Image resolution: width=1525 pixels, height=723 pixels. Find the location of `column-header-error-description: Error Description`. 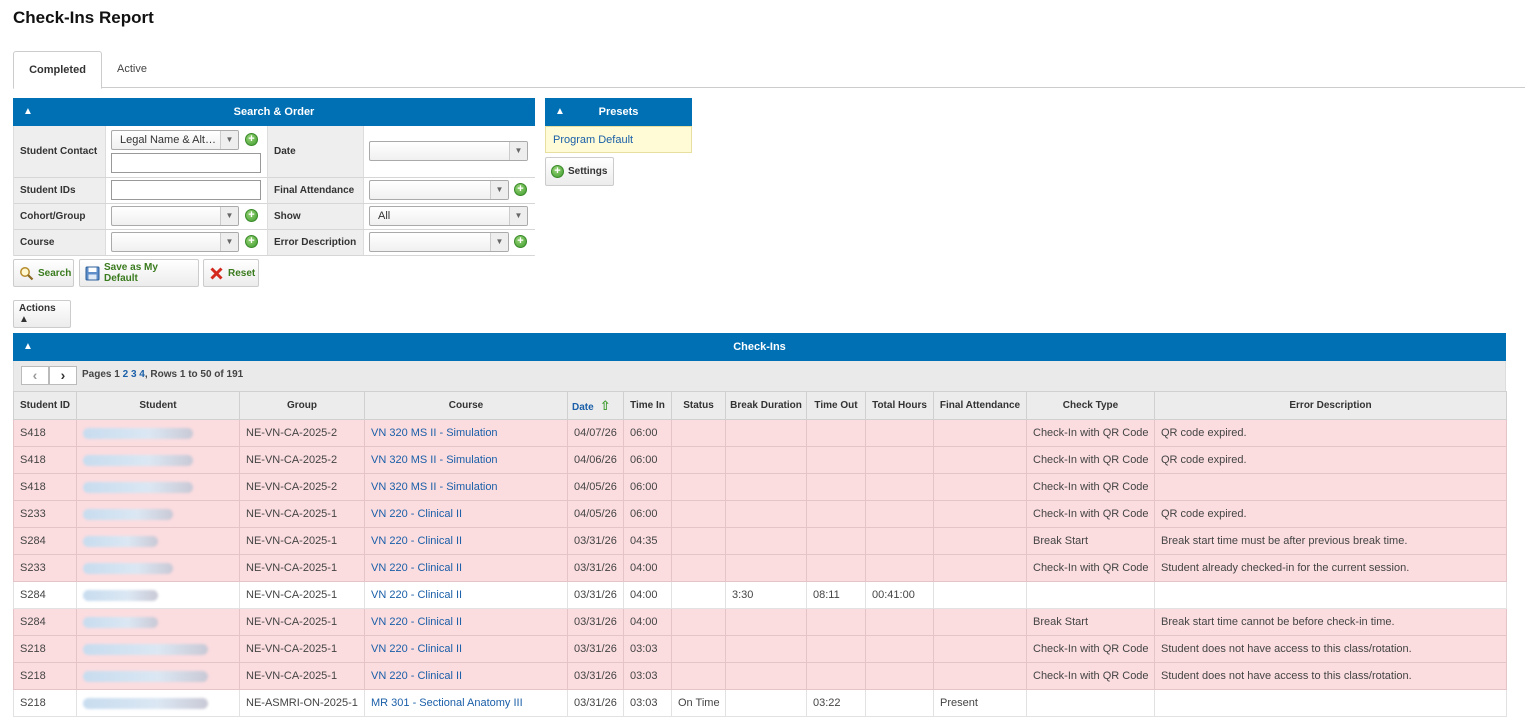

column-header-error-description: Error Description is located at coordinates (1330, 405).